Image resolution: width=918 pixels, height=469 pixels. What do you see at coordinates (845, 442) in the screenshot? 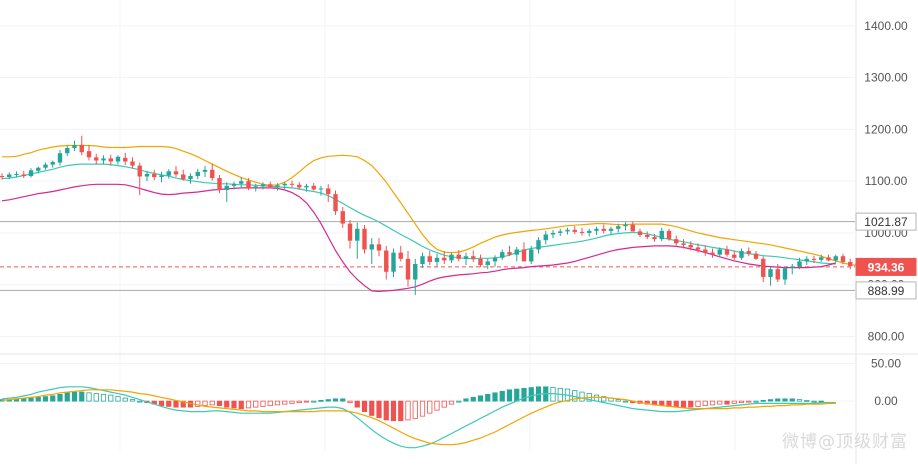
I see `watermark: 微博@顶级财富` at bounding box center [845, 442].